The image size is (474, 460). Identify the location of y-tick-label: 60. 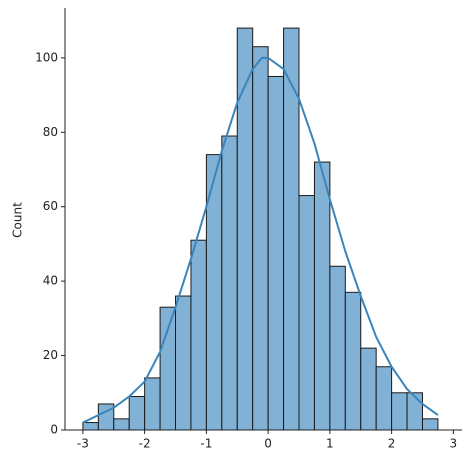
(50, 206).